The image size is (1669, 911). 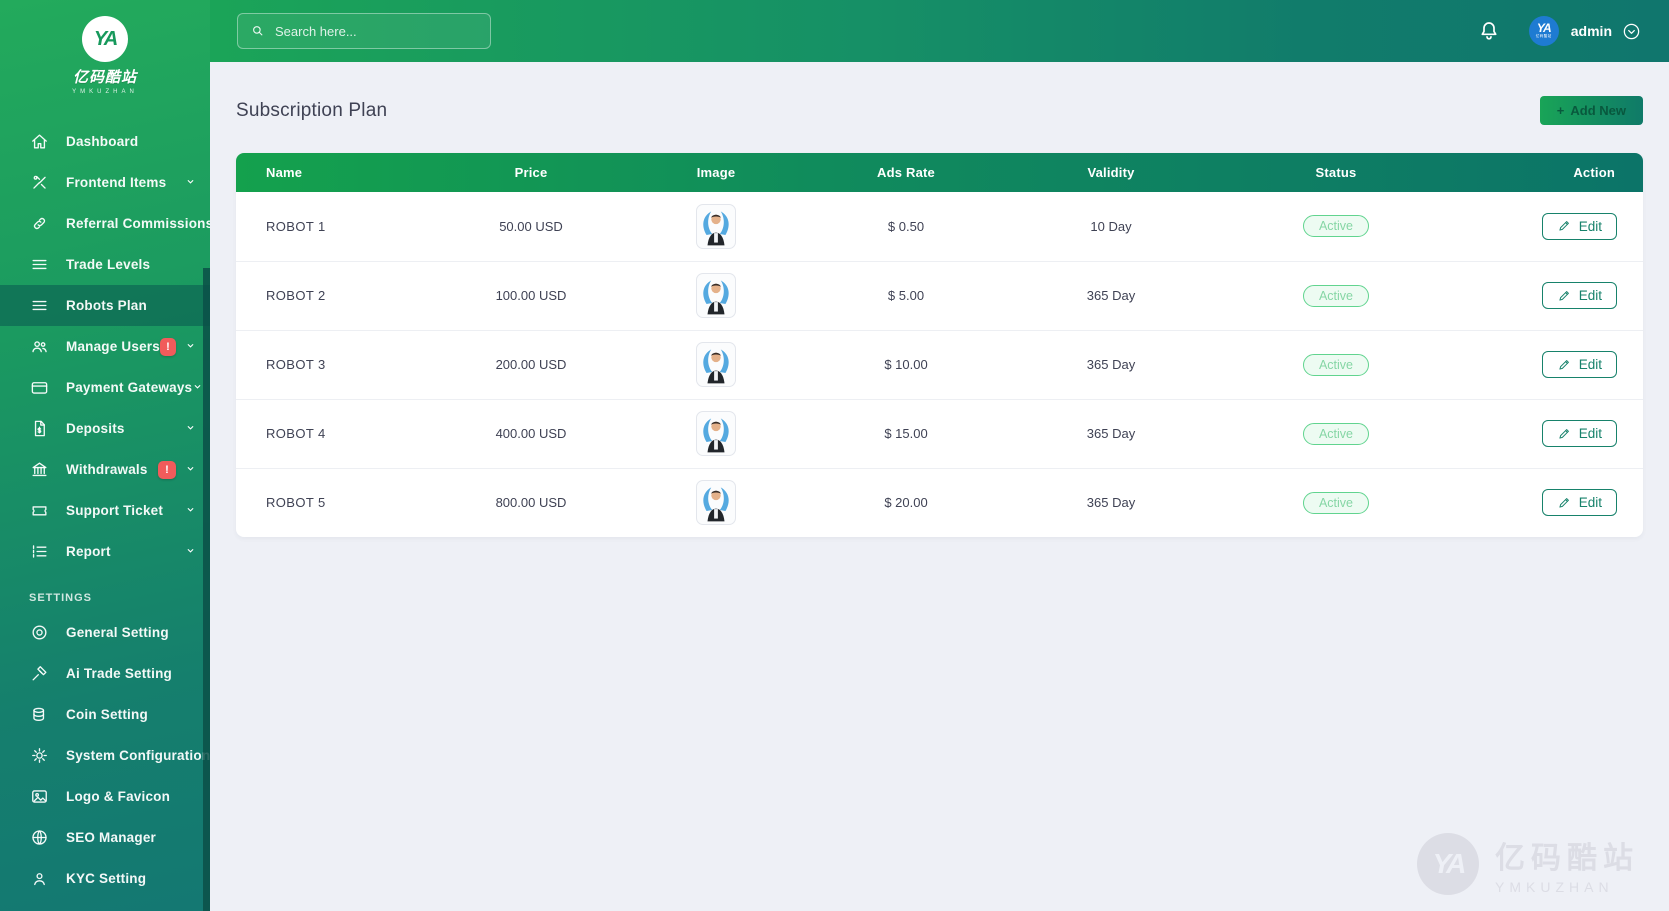 What do you see at coordinates (336, 364) in the screenshot?
I see `cell-name: ROBOT 3` at bounding box center [336, 364].